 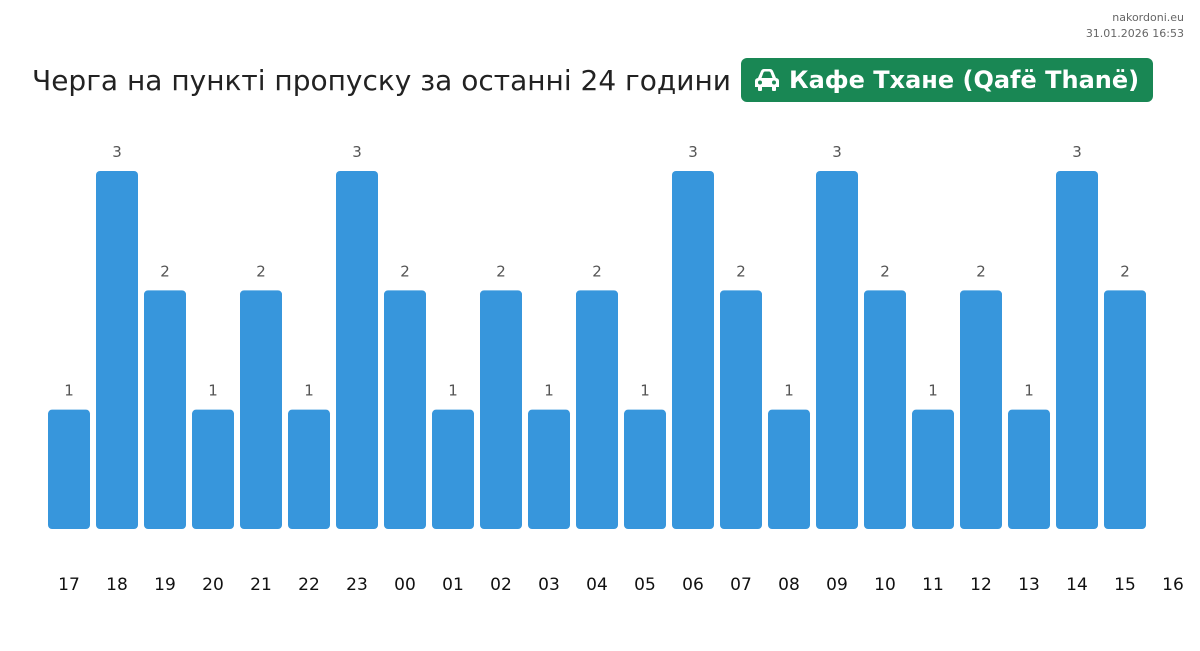 What do you see at coordinates (1173, 585) in the screenshot?
I see `x-tick-label: 16` at bounding box center [1173, 585].